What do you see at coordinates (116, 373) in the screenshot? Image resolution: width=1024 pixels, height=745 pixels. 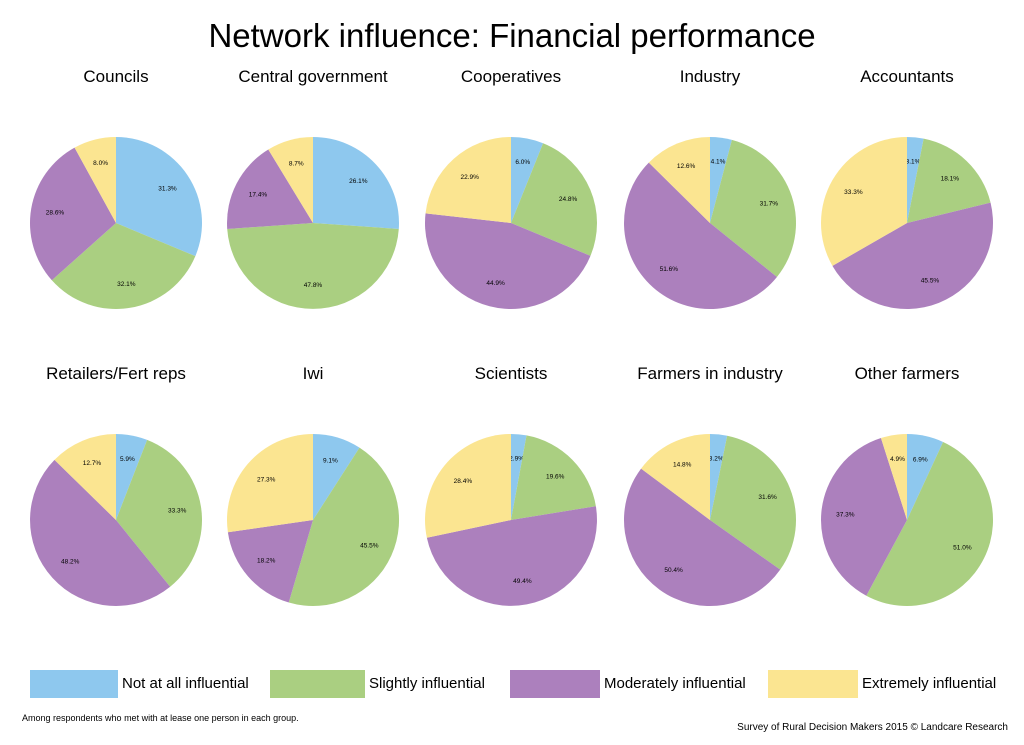 I see `chart-title: Retailers/Fert reps` at bounding box center [116, 373].